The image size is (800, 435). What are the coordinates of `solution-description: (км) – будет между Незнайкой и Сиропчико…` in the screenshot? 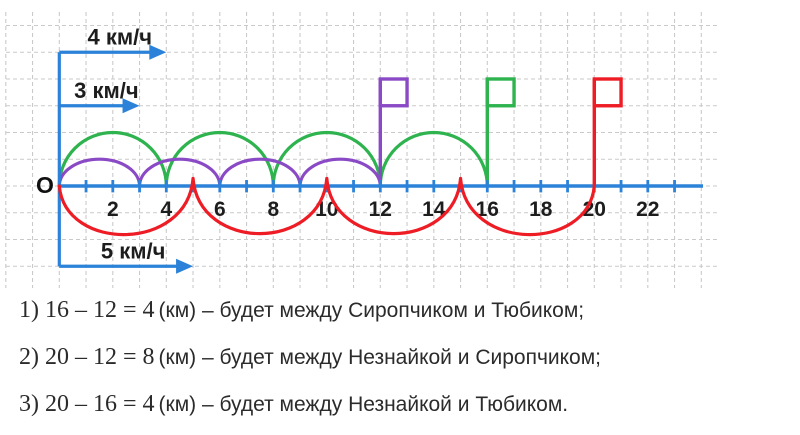 It's located at (379, 357).